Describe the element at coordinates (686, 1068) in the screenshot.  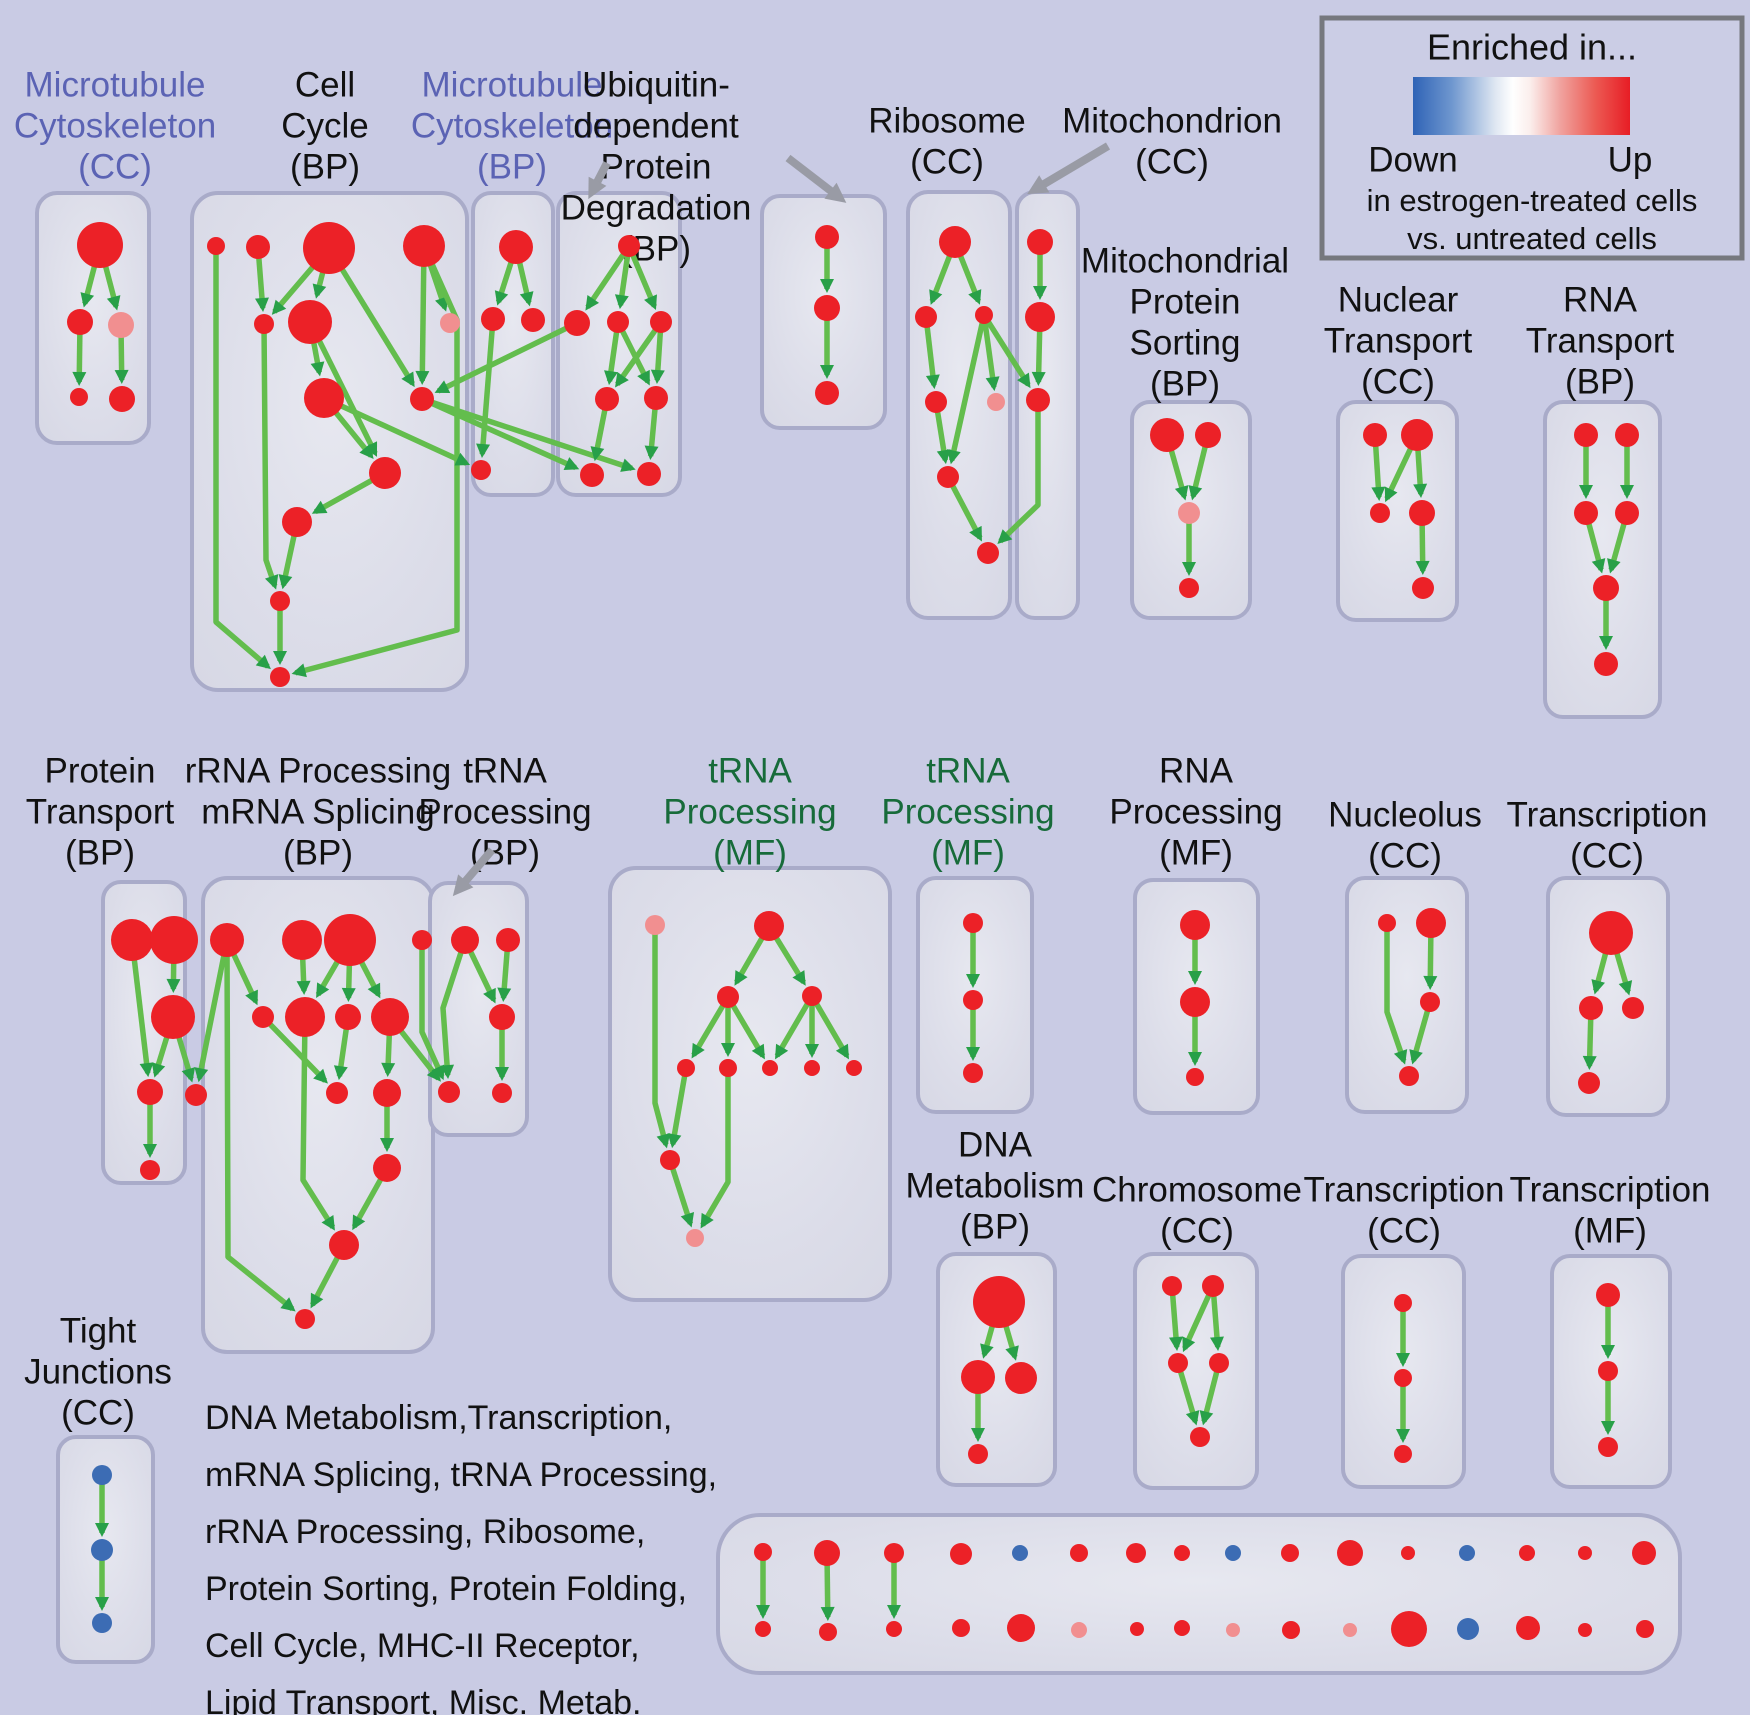
I see `go-term-node-g5` at that location.